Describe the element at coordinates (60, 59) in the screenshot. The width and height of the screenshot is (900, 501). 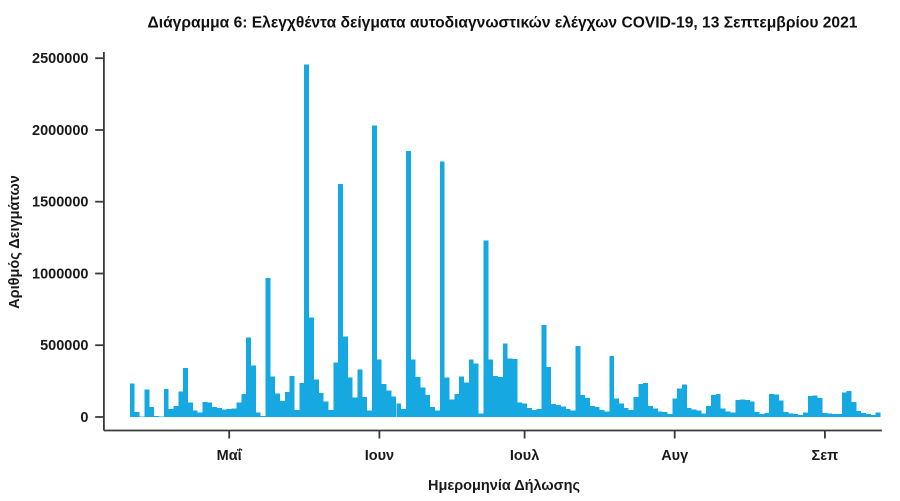
I see `svg-text: 2500000` at that location.